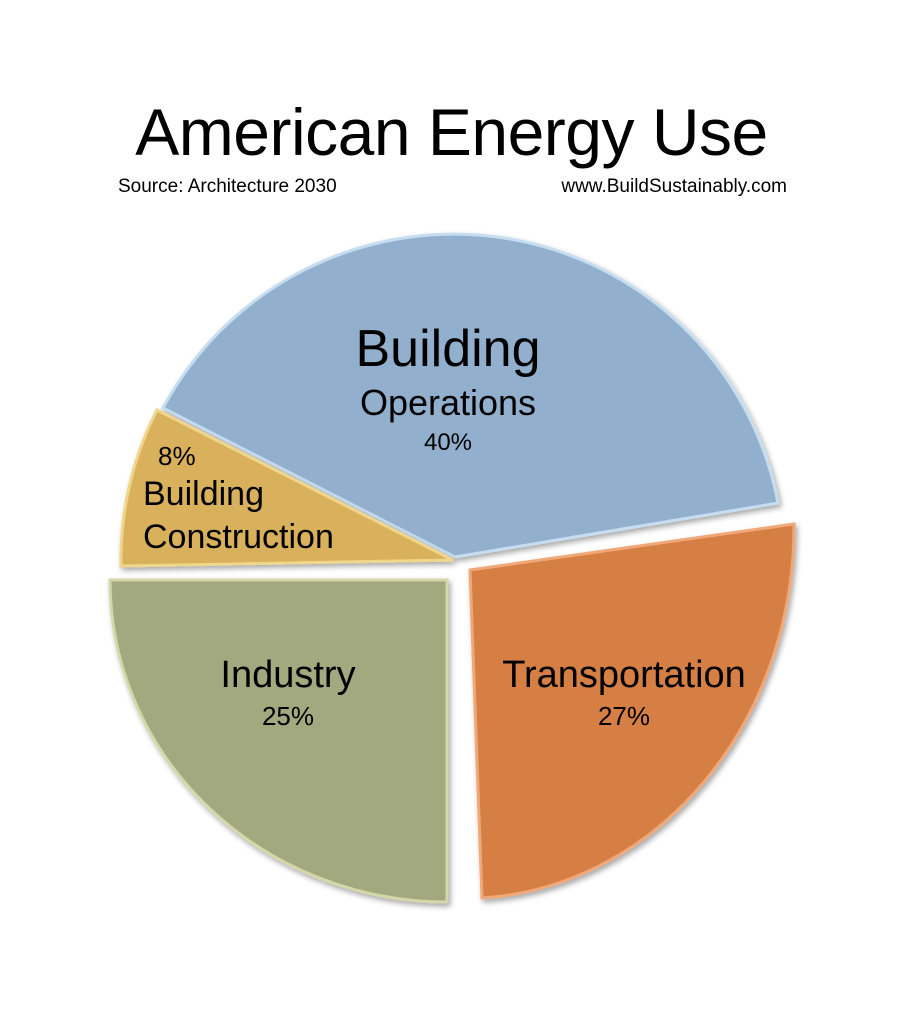 This screenshot has height=1024, width=903. Describe the element at coordinates (238, 537) in the screenshot. I see `construction-label-line2: Construction` at that location.